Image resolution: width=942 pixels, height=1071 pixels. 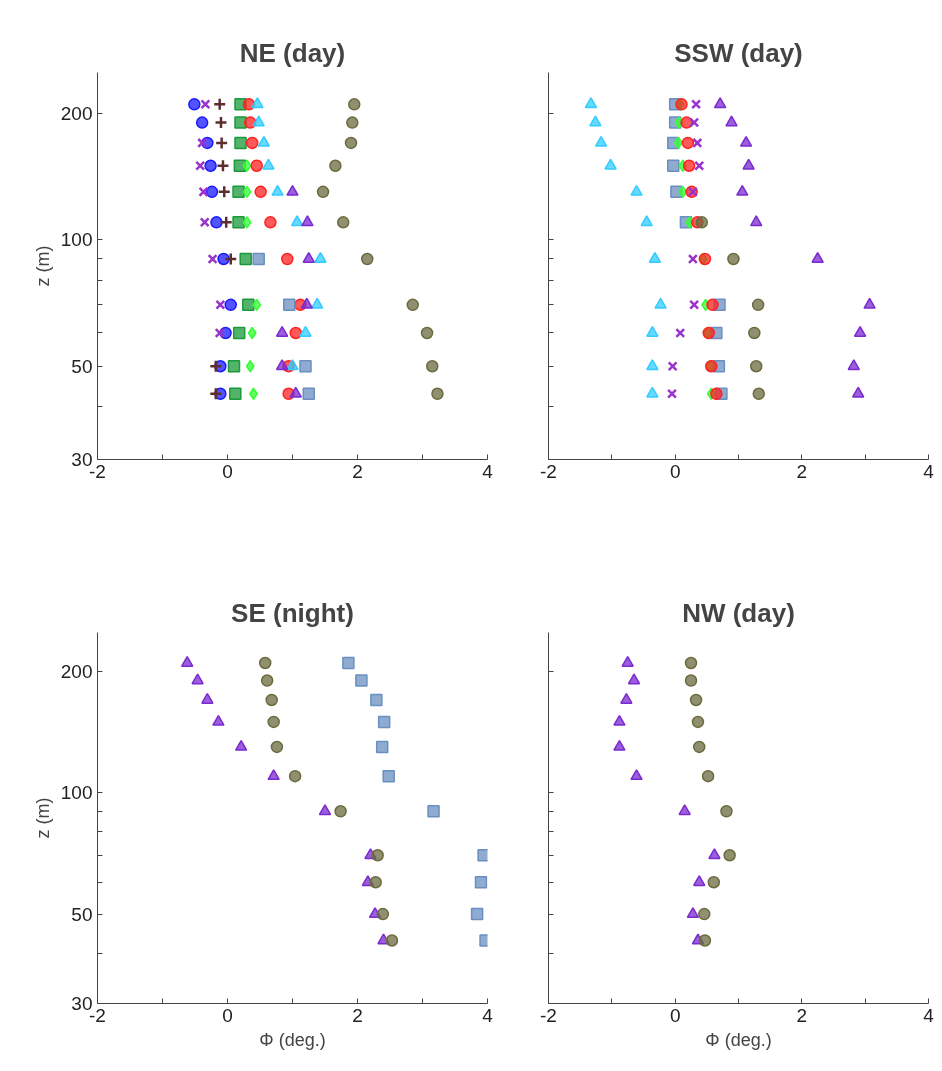 I want to click on chart-title: SE (night), so click(x=292, y=612).